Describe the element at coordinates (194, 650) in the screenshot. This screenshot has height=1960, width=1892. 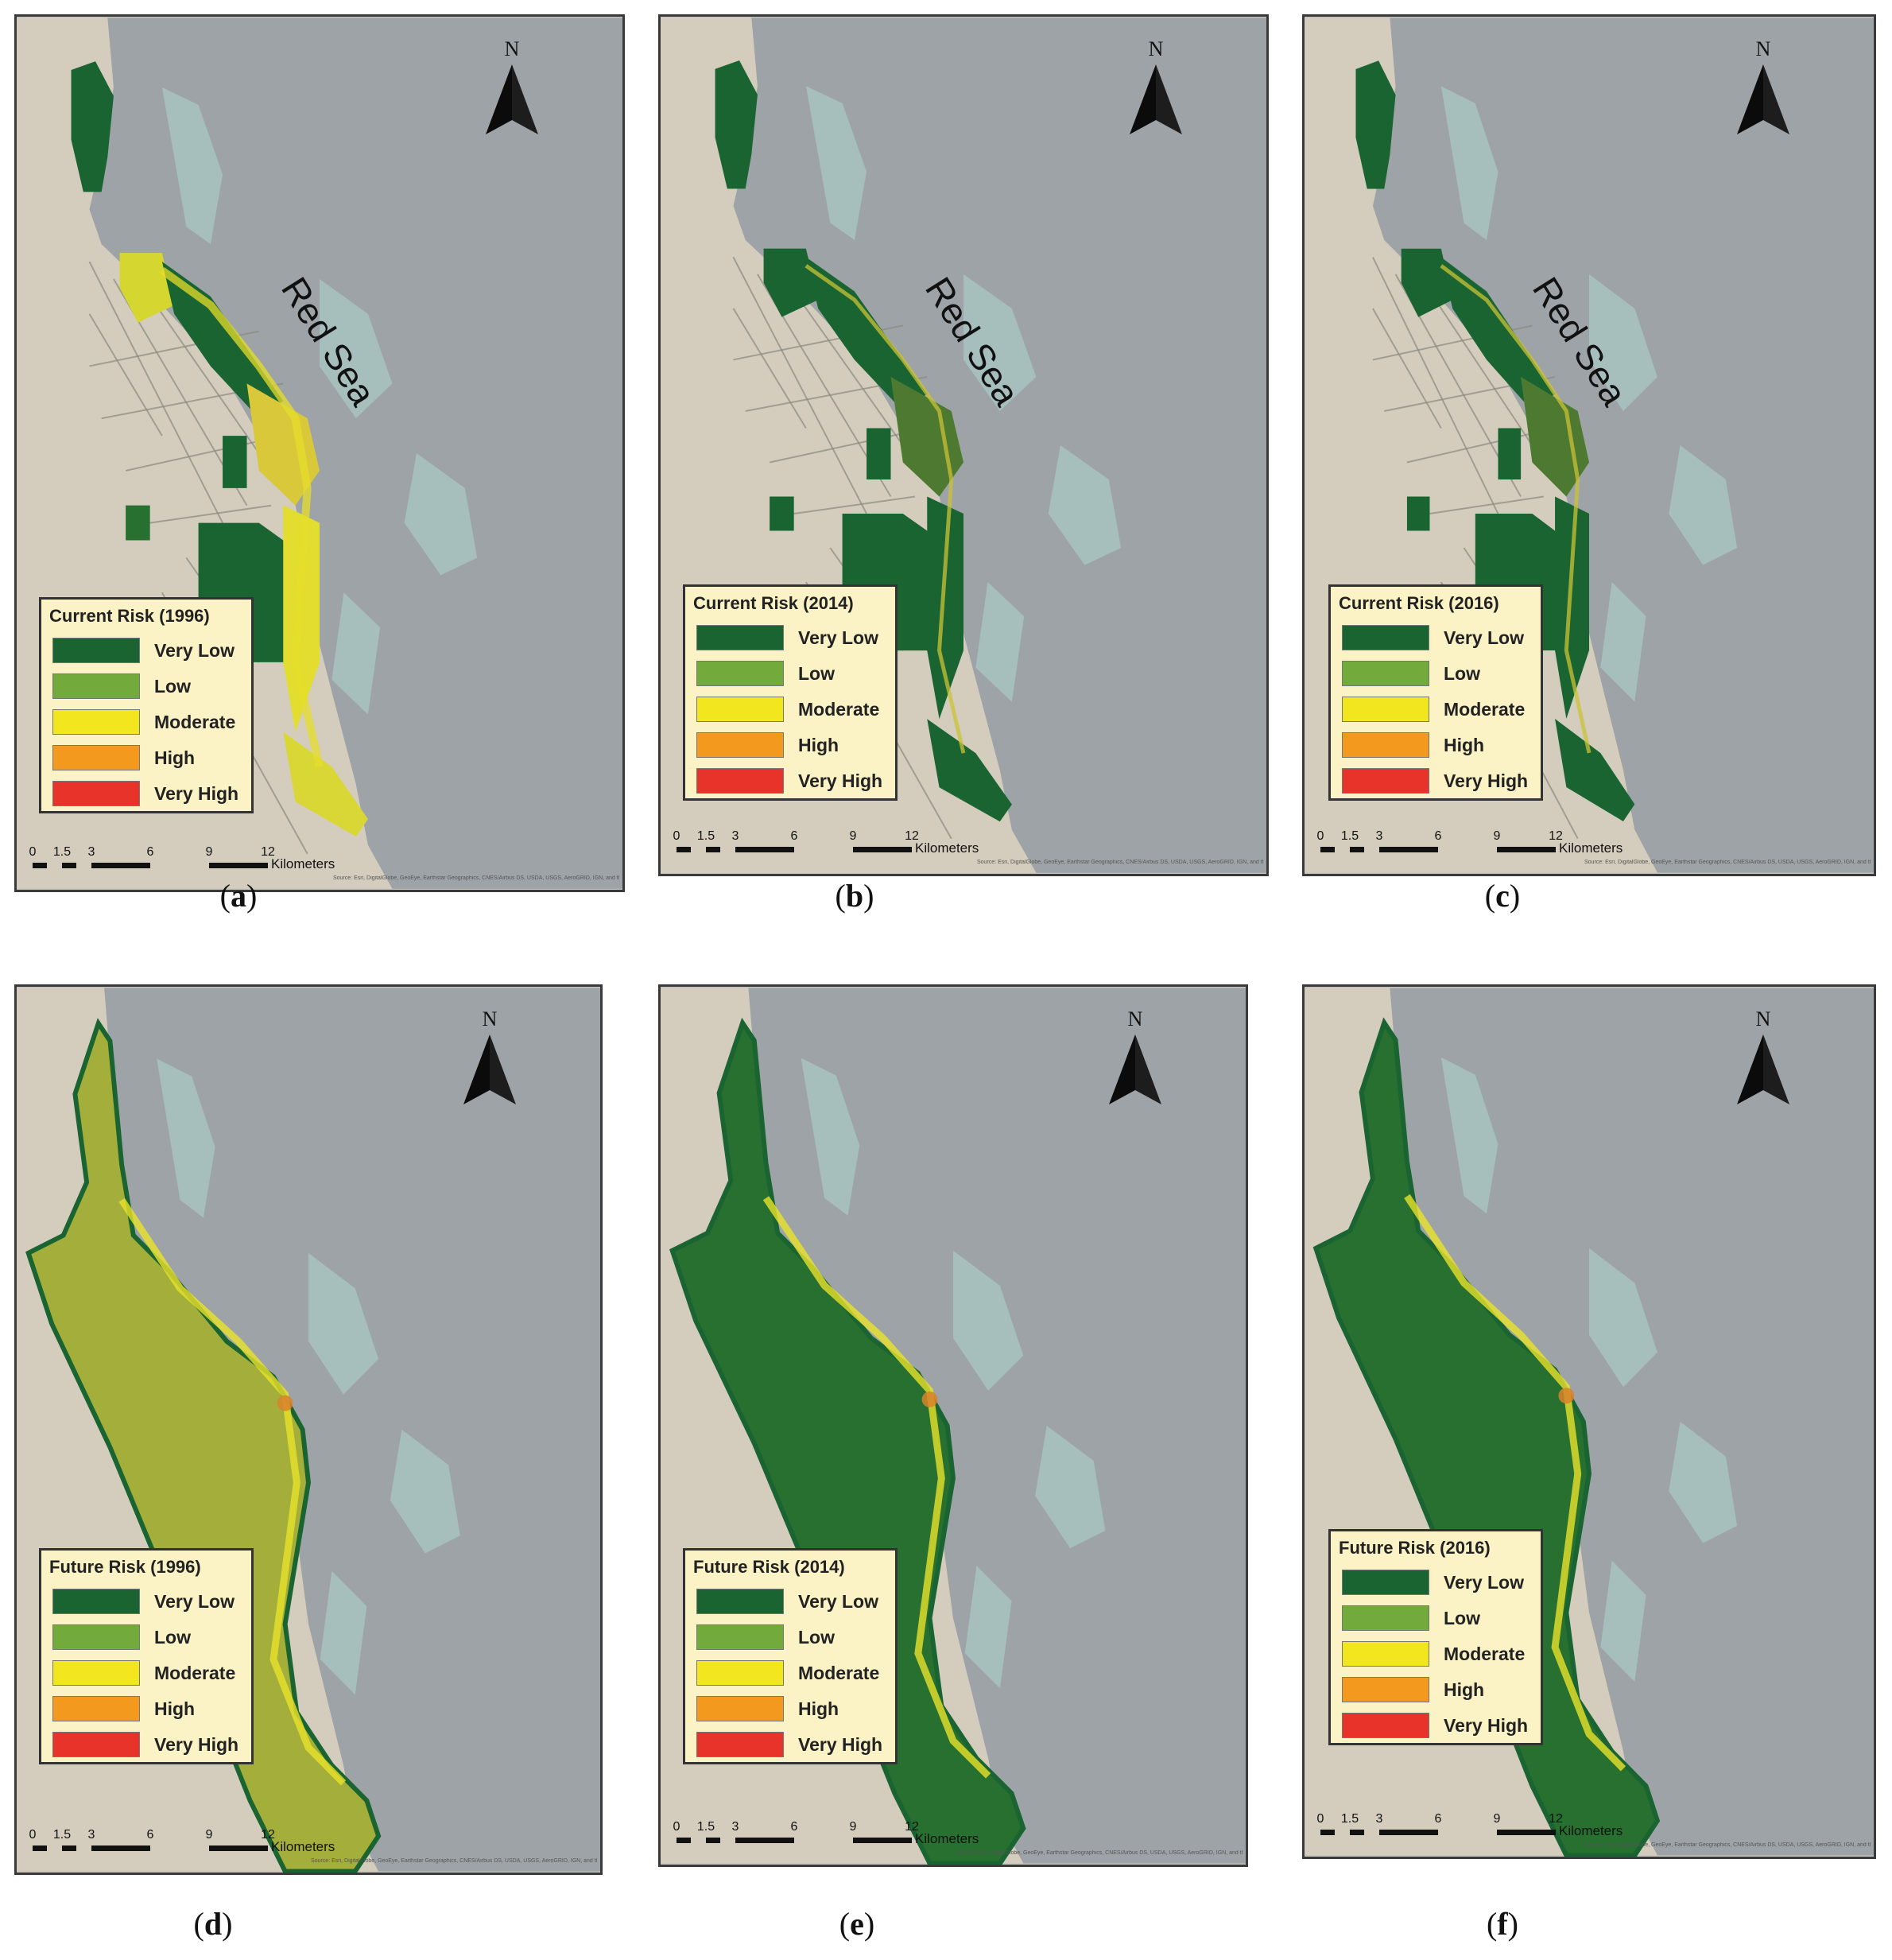
I see `legend-label: Very Low` at that location.